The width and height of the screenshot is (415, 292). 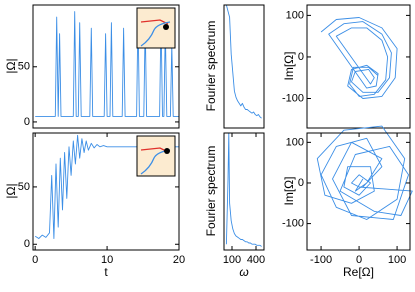 What do you see at coordinates (243, 272) in the screenshot?
I see `x-axis-label: ω` at bounding box center [243, 272].